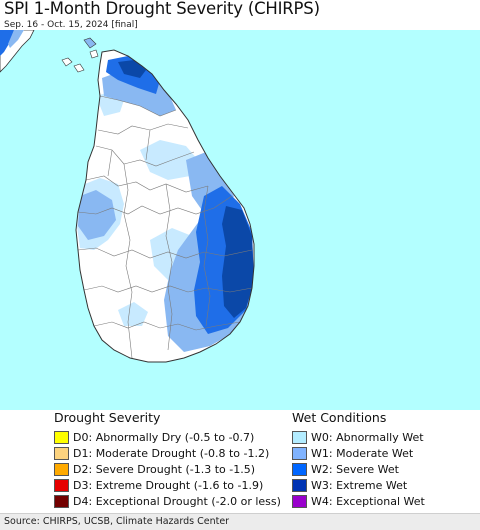 The image size is (480, 530). What do you see at coordinates (322, 502) in the screenshot?
I see `legend-code: W4:` at bounding box center [322, 502].